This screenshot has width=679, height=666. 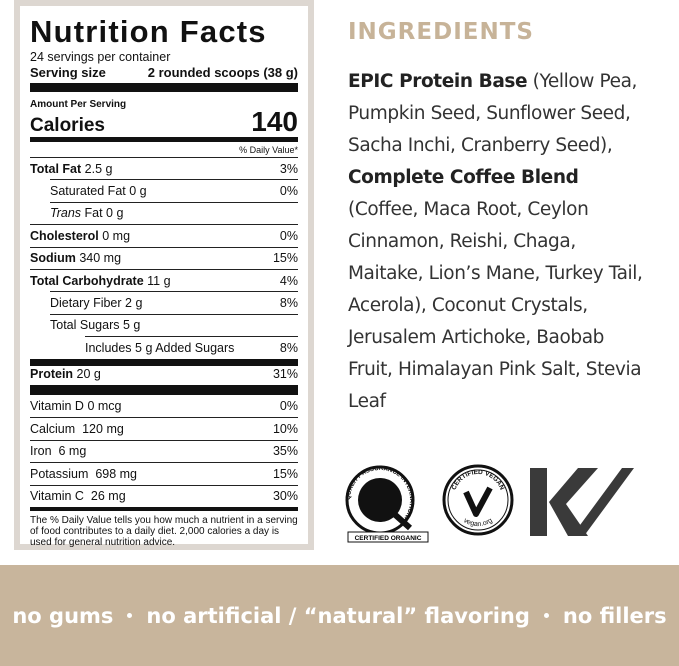 What do you see at coordinates (78, 104) in the screenshot?
I see `amount-per-serving: Amount Per Serving` at bounding box center [78, 104].